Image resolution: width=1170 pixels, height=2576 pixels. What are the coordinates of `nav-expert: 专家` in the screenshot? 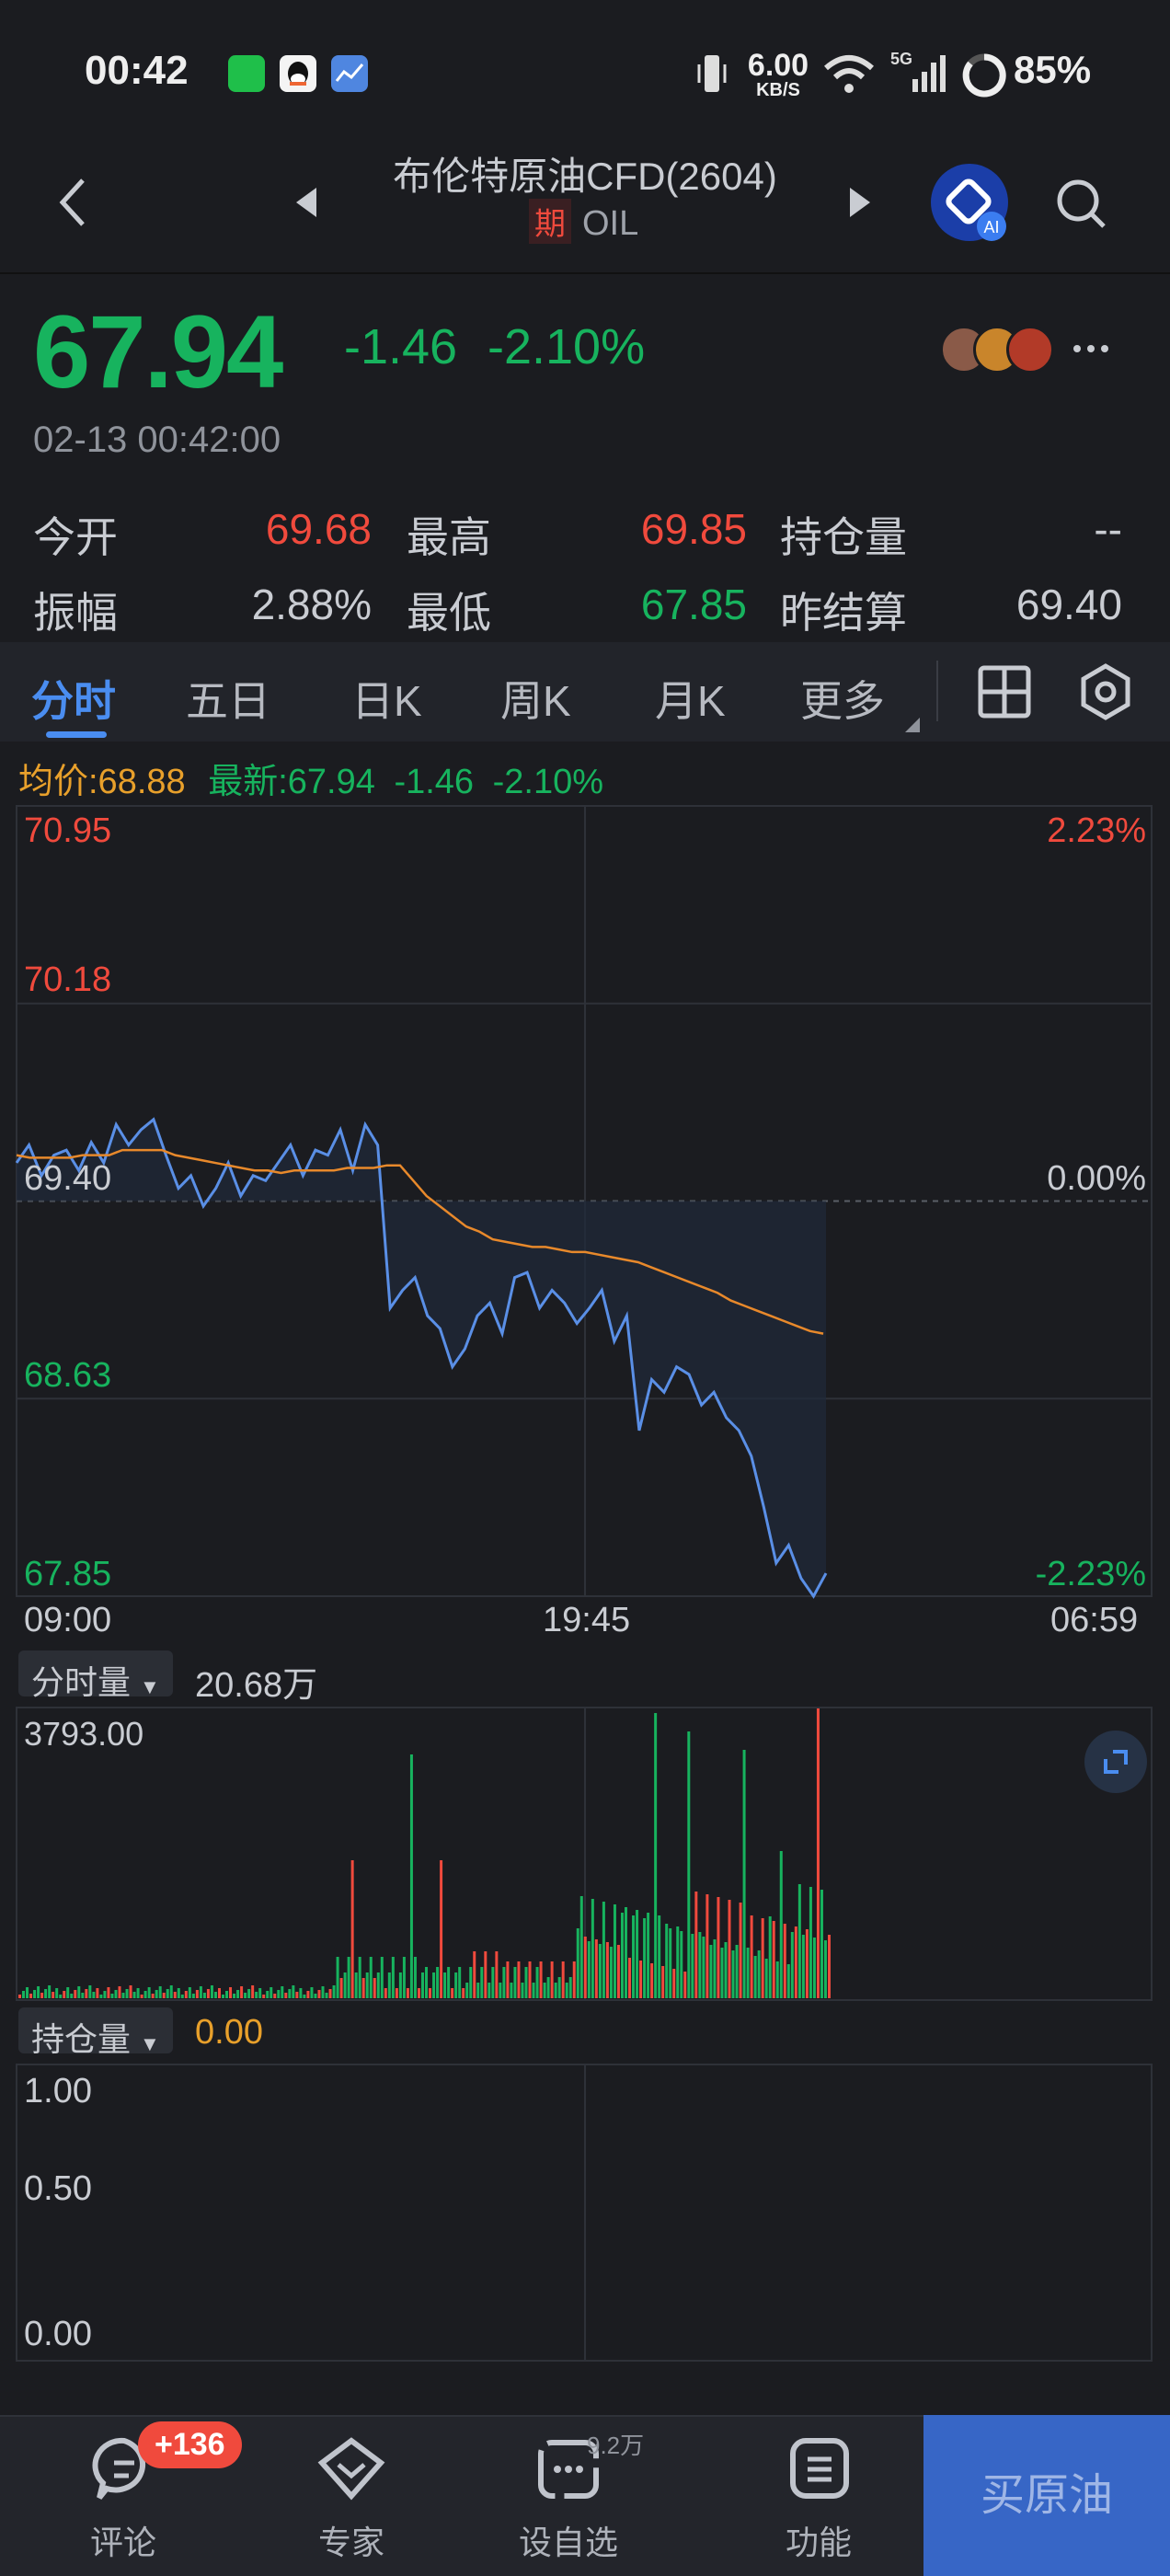 It's located at (351, 2495).